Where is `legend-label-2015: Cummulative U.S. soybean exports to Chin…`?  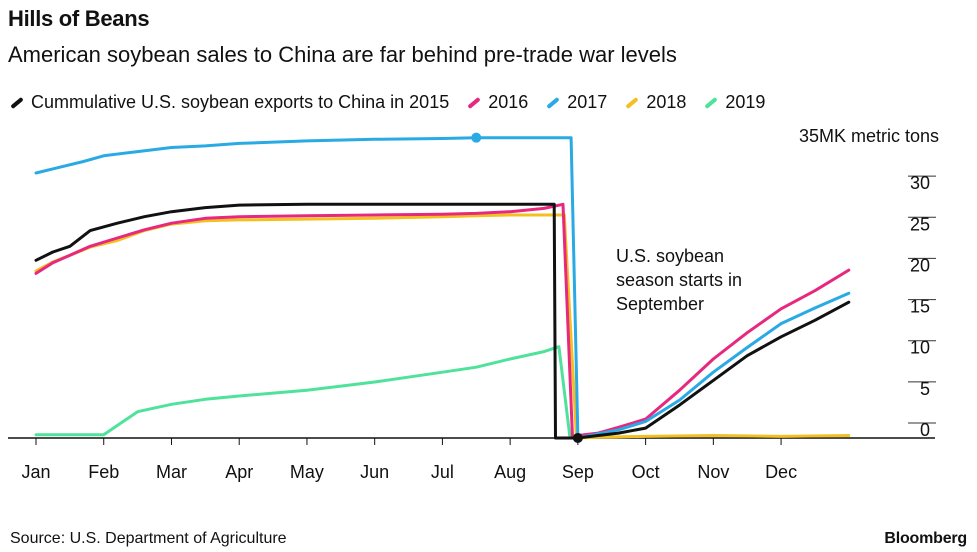 legend-label-2015: Cummulative U.S. soybean exports to Chin… is located at coordinates (240, 102).